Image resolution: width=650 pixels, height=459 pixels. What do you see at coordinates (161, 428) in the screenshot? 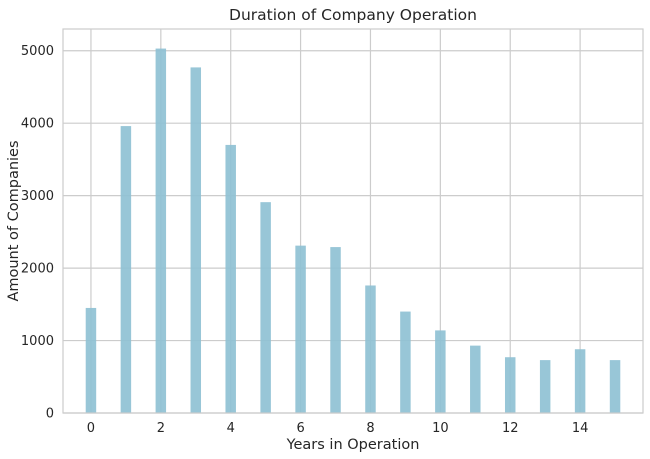
I see `x-tick-label: 2` at bounding box center [161, 428].